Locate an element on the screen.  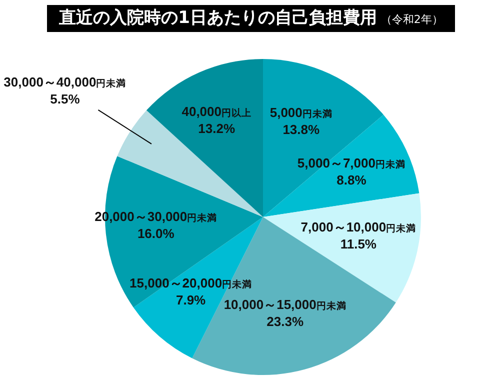
data-label: 13.2% is located at coordinates (217, 128).